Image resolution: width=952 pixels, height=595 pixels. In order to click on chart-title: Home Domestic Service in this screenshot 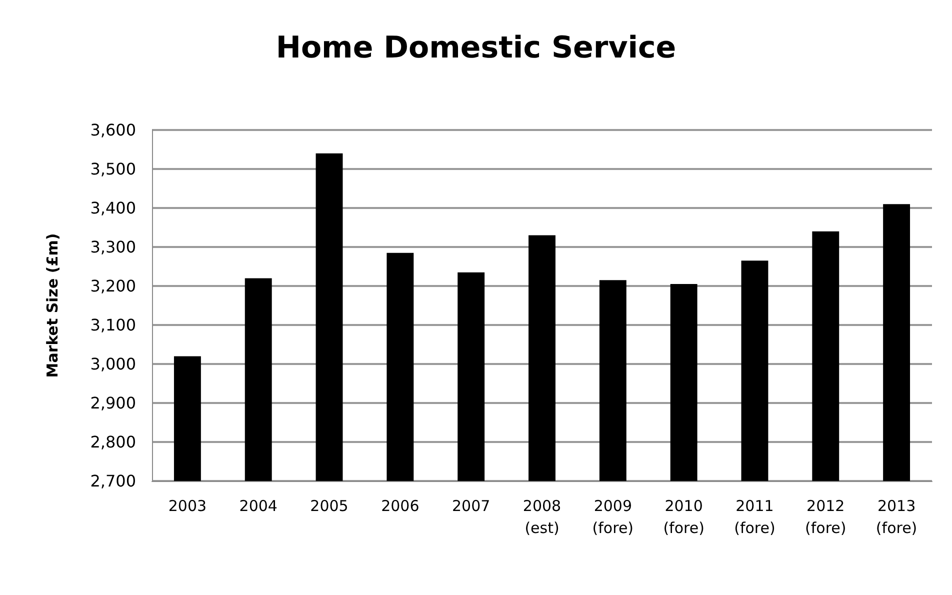, I will do `click(476, 48)`.